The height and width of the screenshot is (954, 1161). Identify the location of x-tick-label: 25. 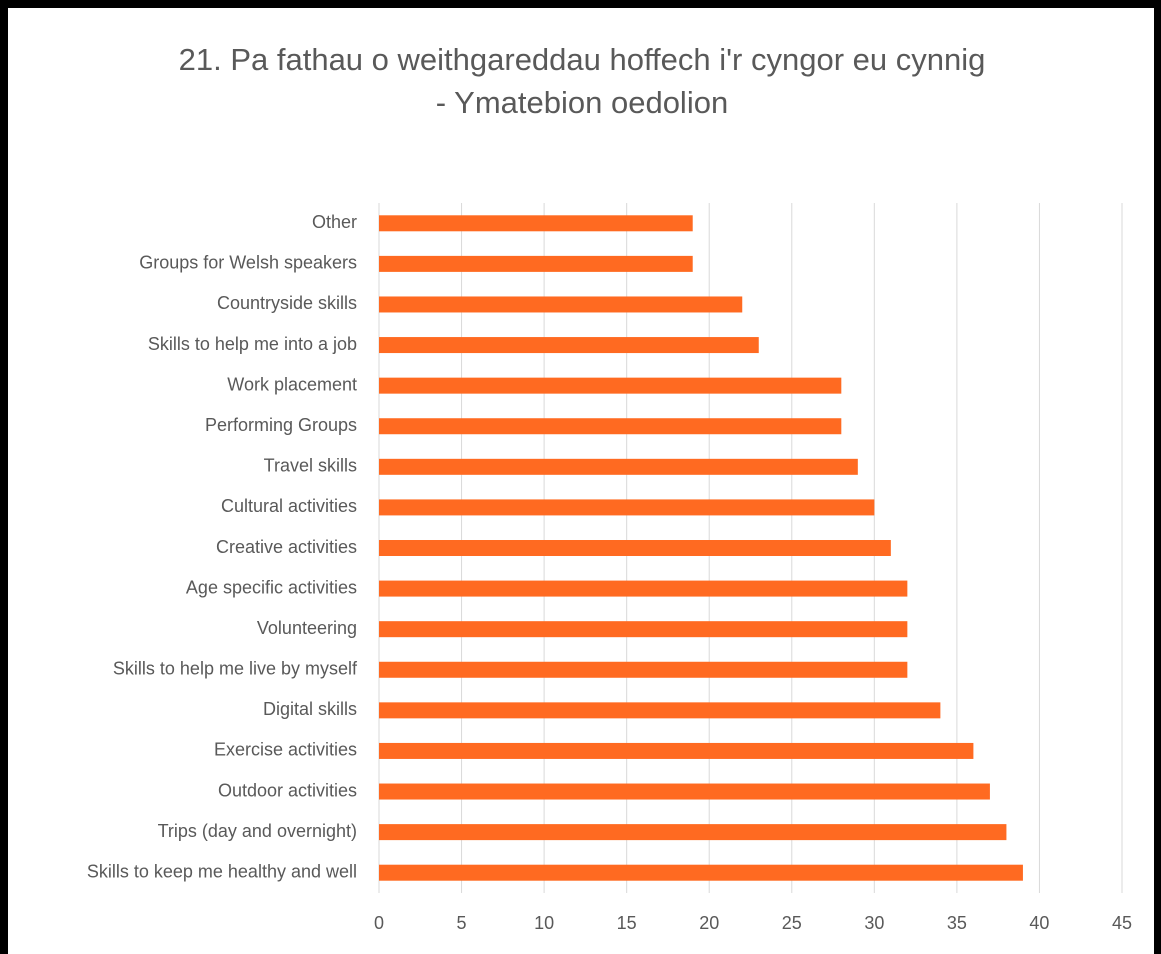
(792, 923).